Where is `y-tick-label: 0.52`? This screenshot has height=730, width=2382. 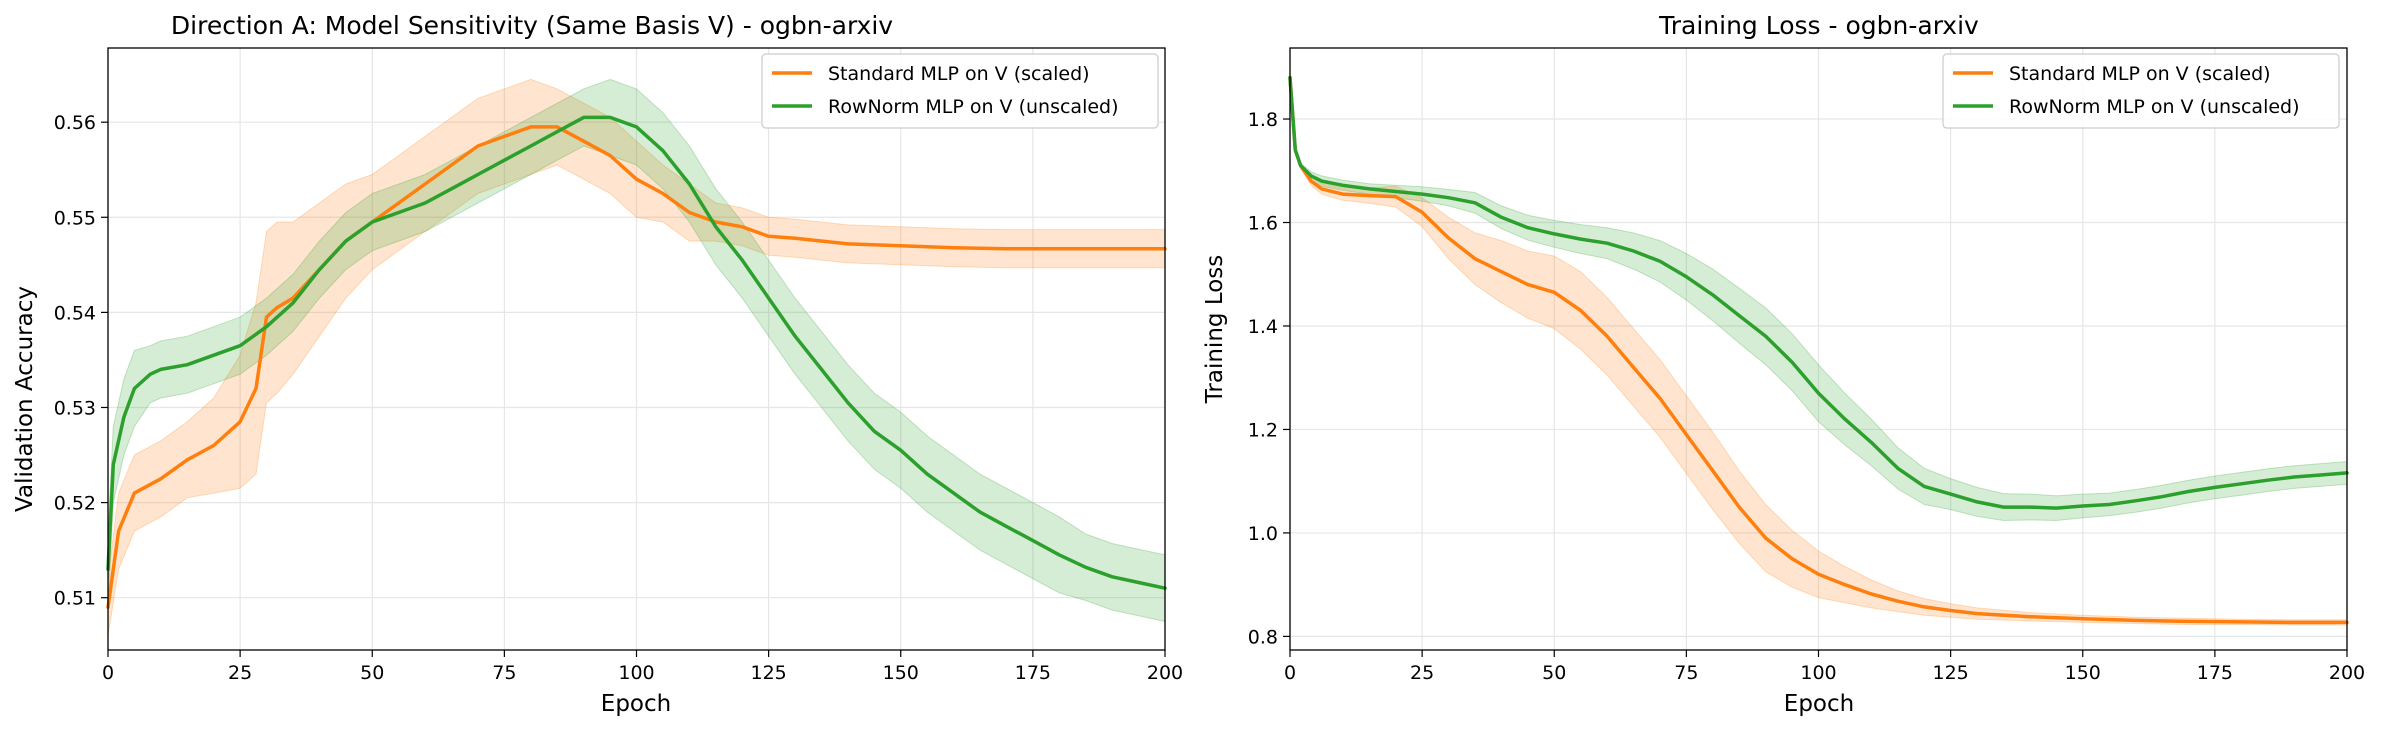
y-tick-label: 0.52 is located at coordinates (75, 504).